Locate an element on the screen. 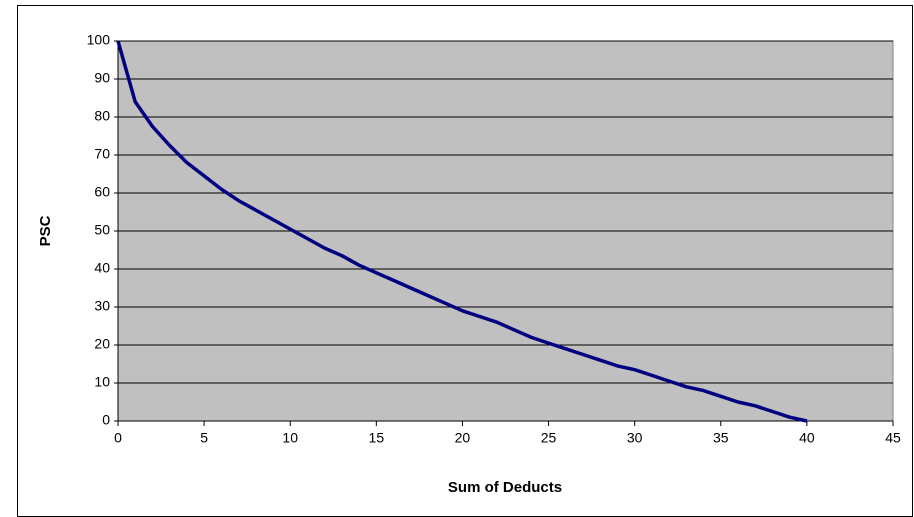  y-tick-label: 0 is located at coordinates (106, 420).